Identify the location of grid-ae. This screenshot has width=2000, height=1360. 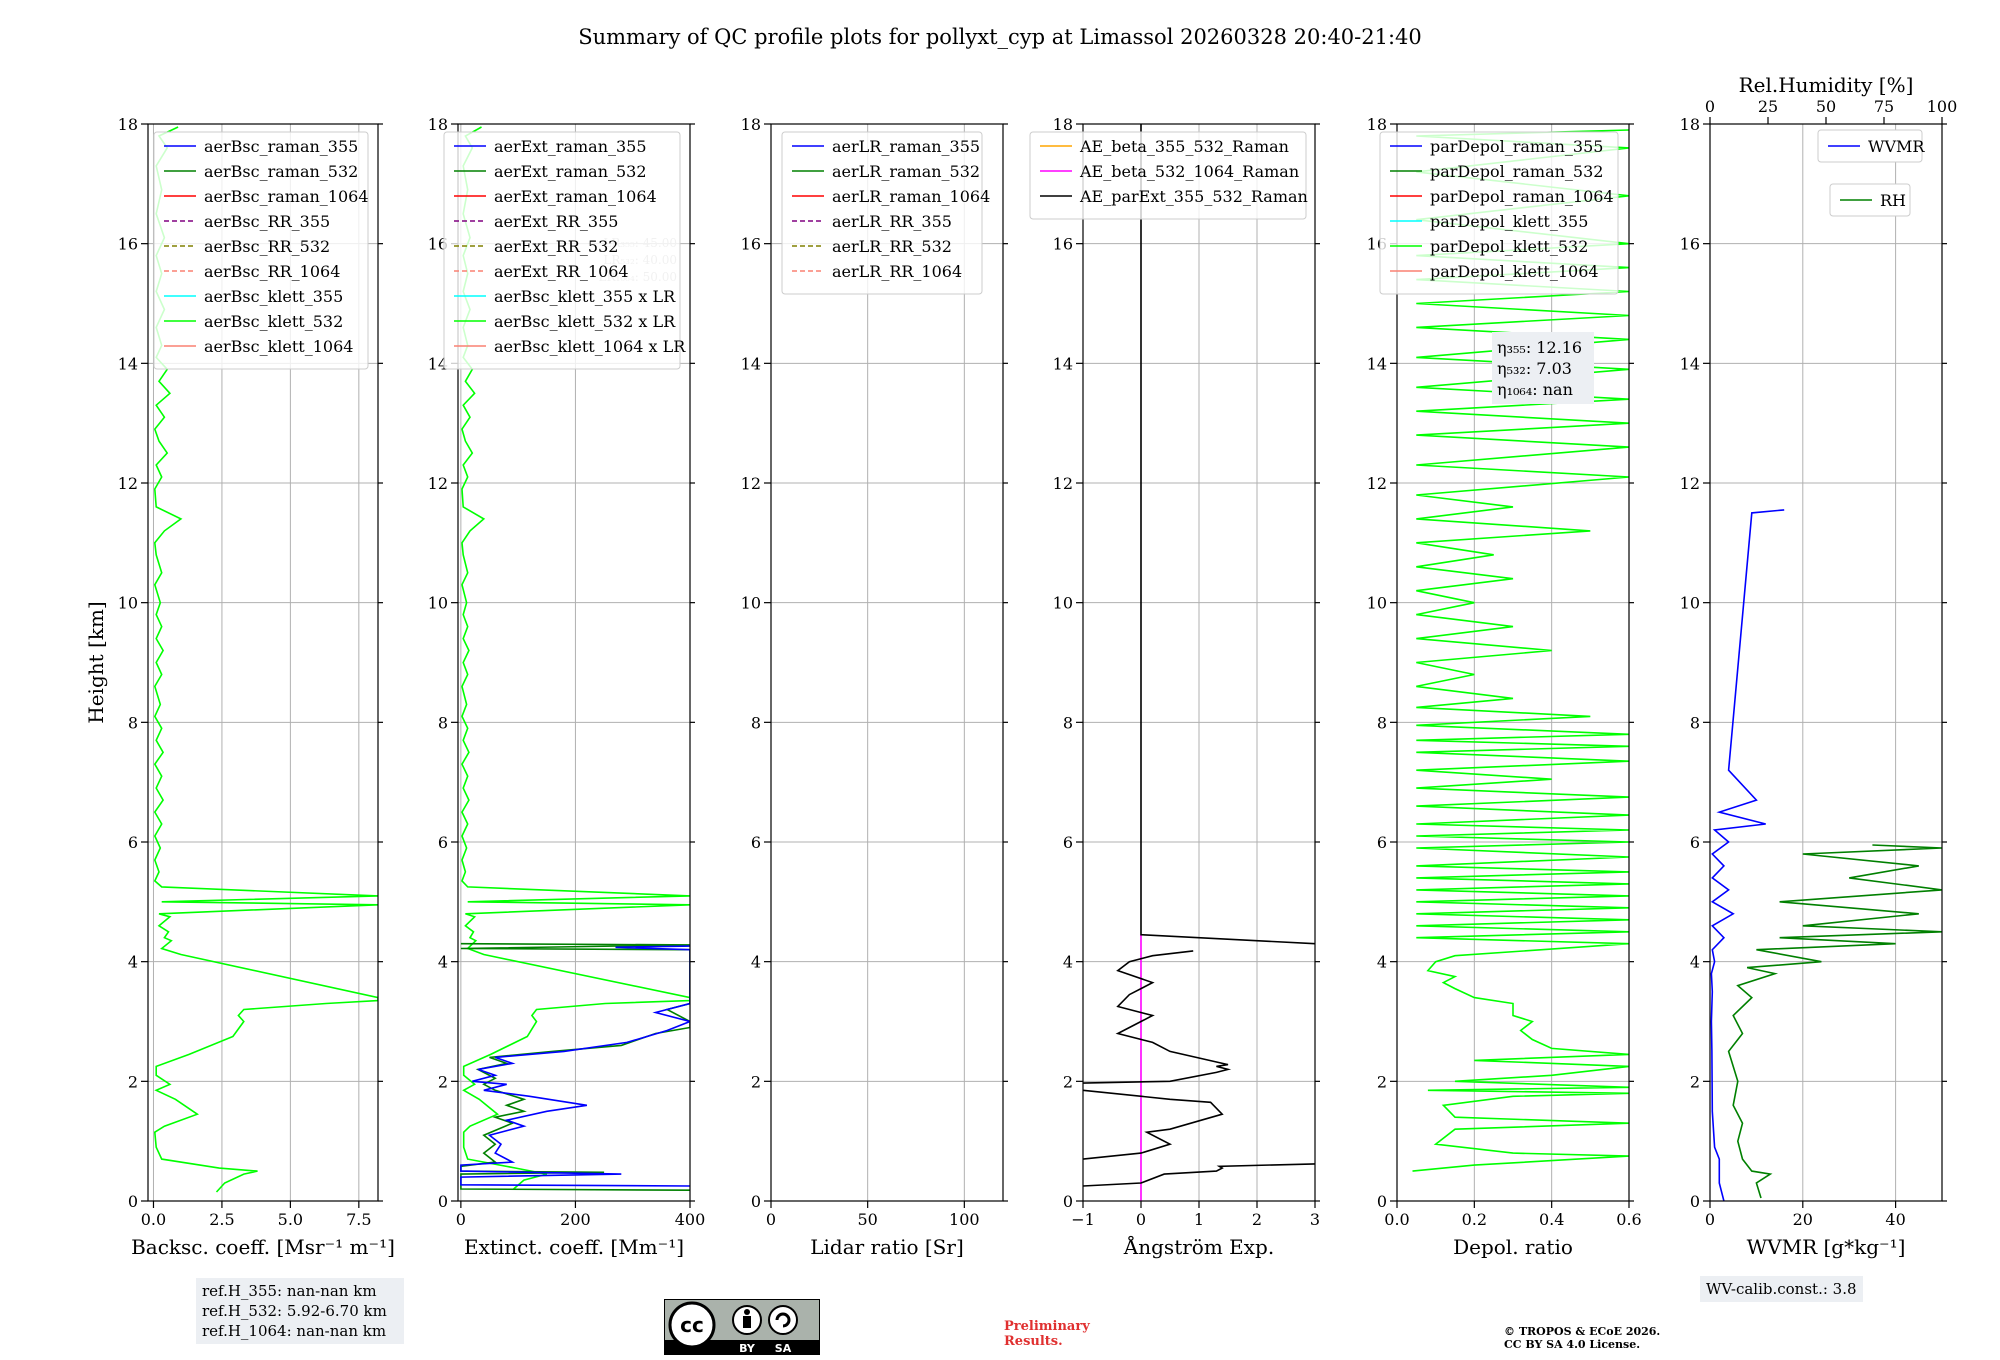
(1199, 662).